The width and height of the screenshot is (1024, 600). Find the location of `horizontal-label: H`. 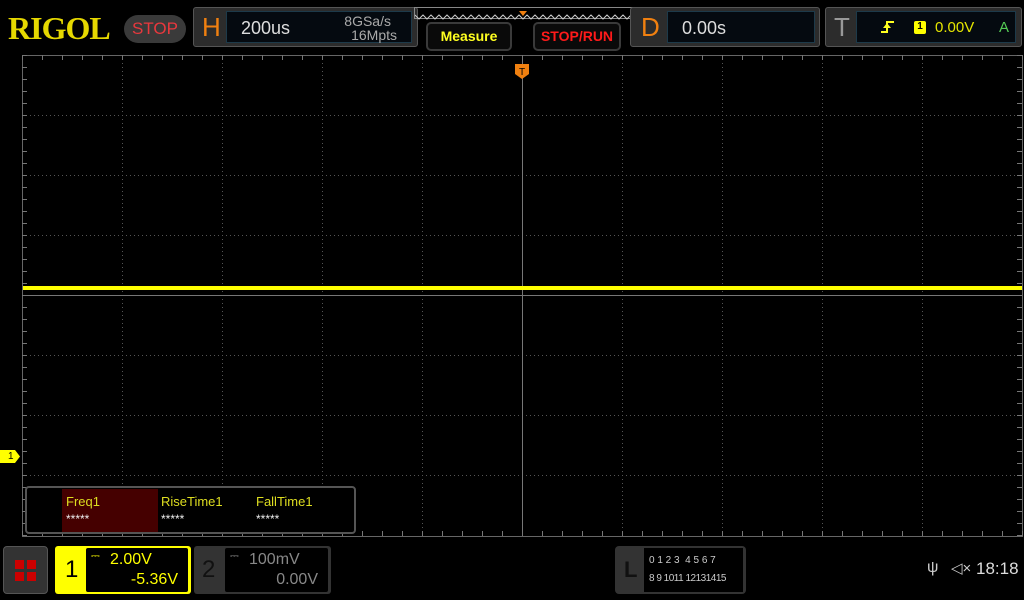

horizontal-label: H is located at coordinates (211, 27).